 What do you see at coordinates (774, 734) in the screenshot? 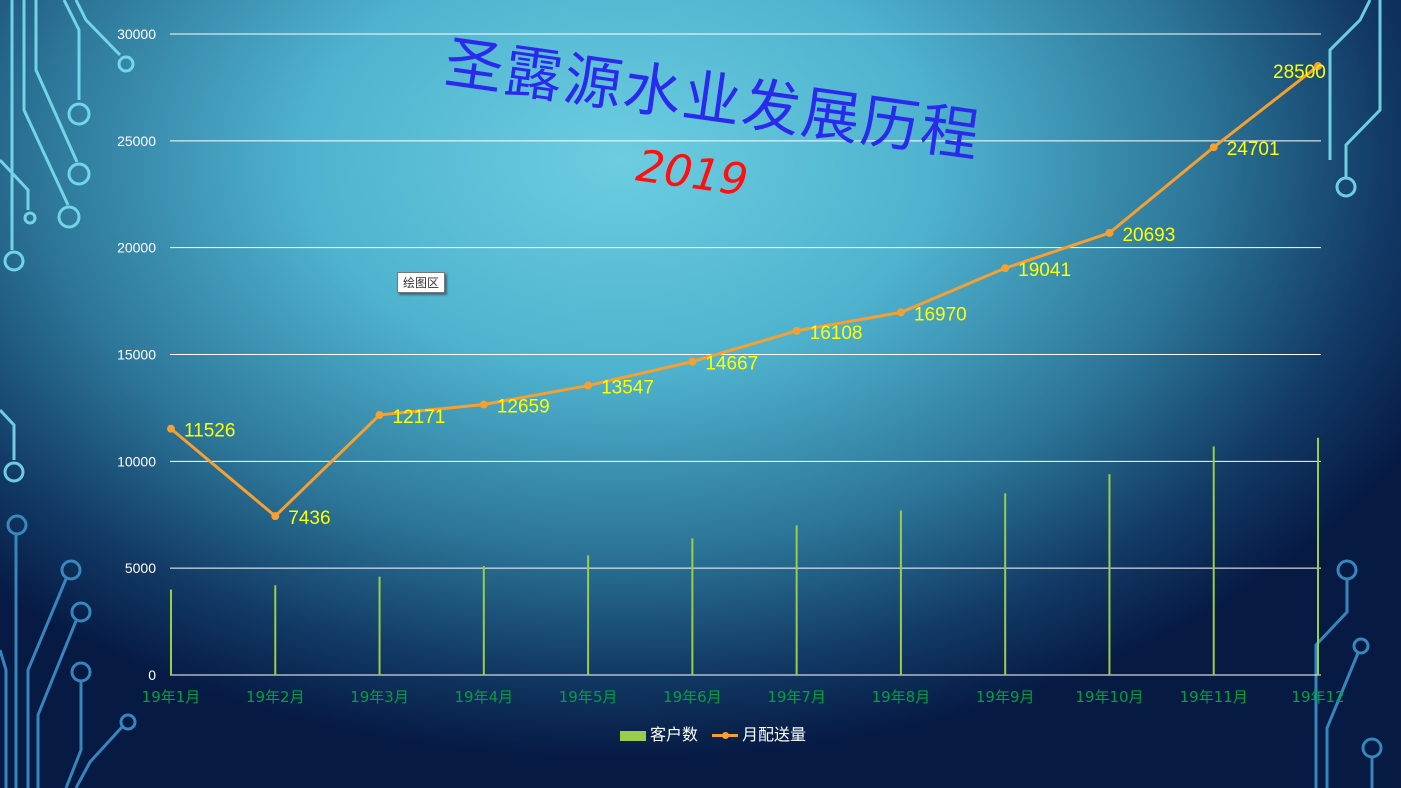
I see `legend-label: 月配送量` at bounding box center [774, 734].